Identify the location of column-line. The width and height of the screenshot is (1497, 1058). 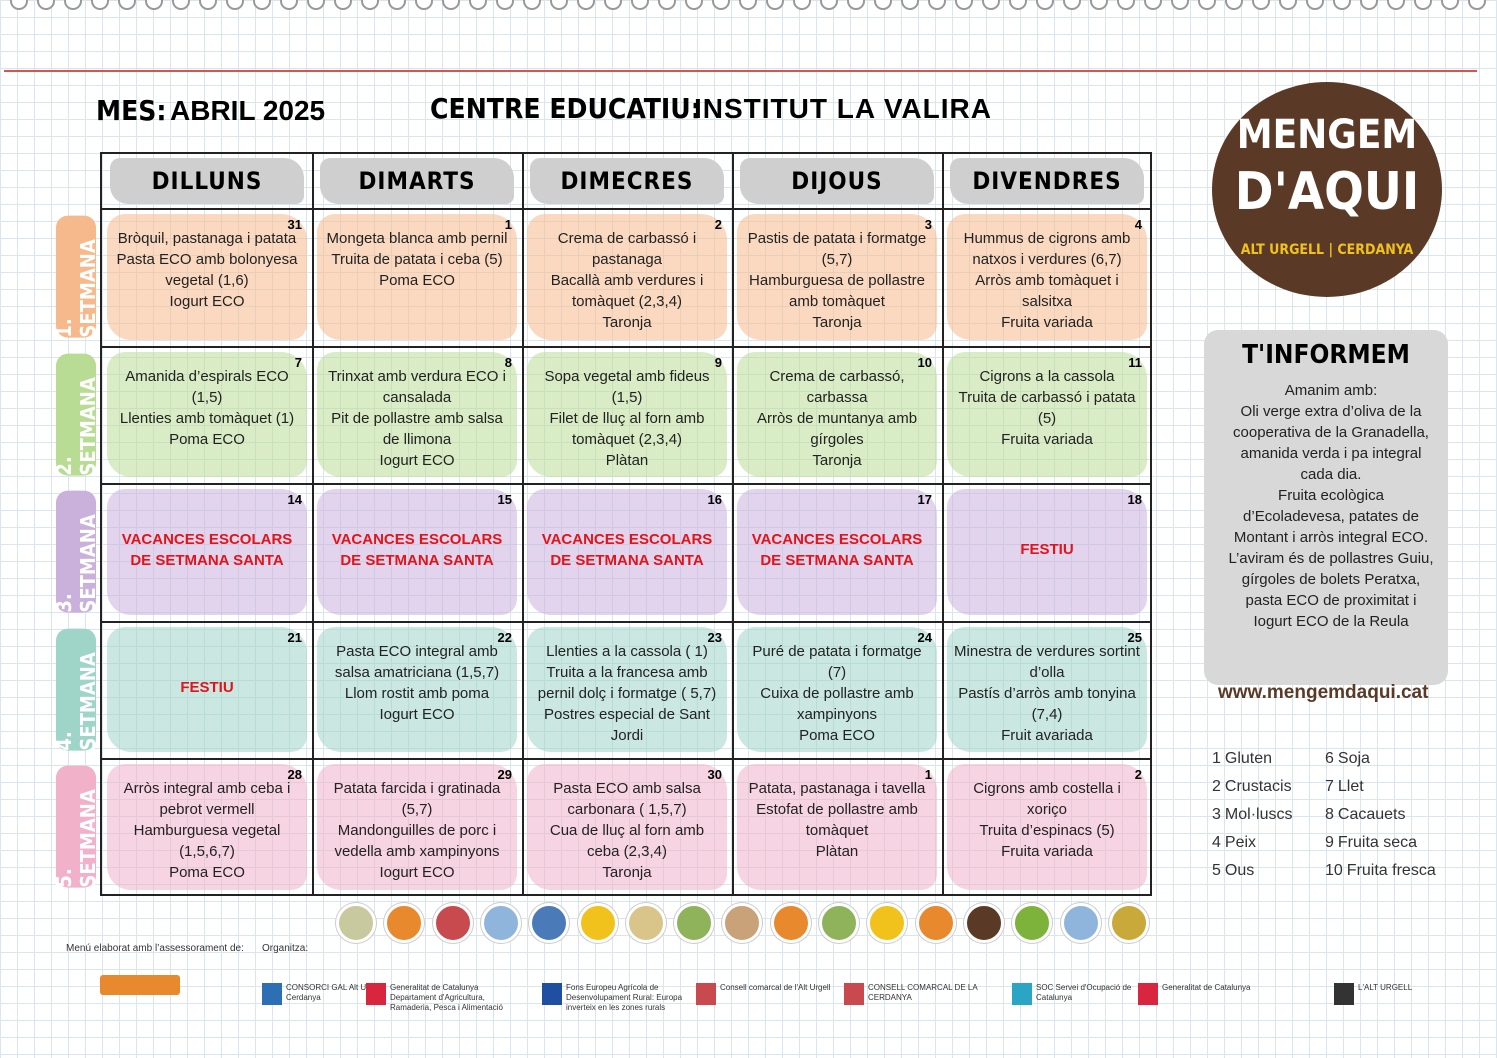
(733, 524).